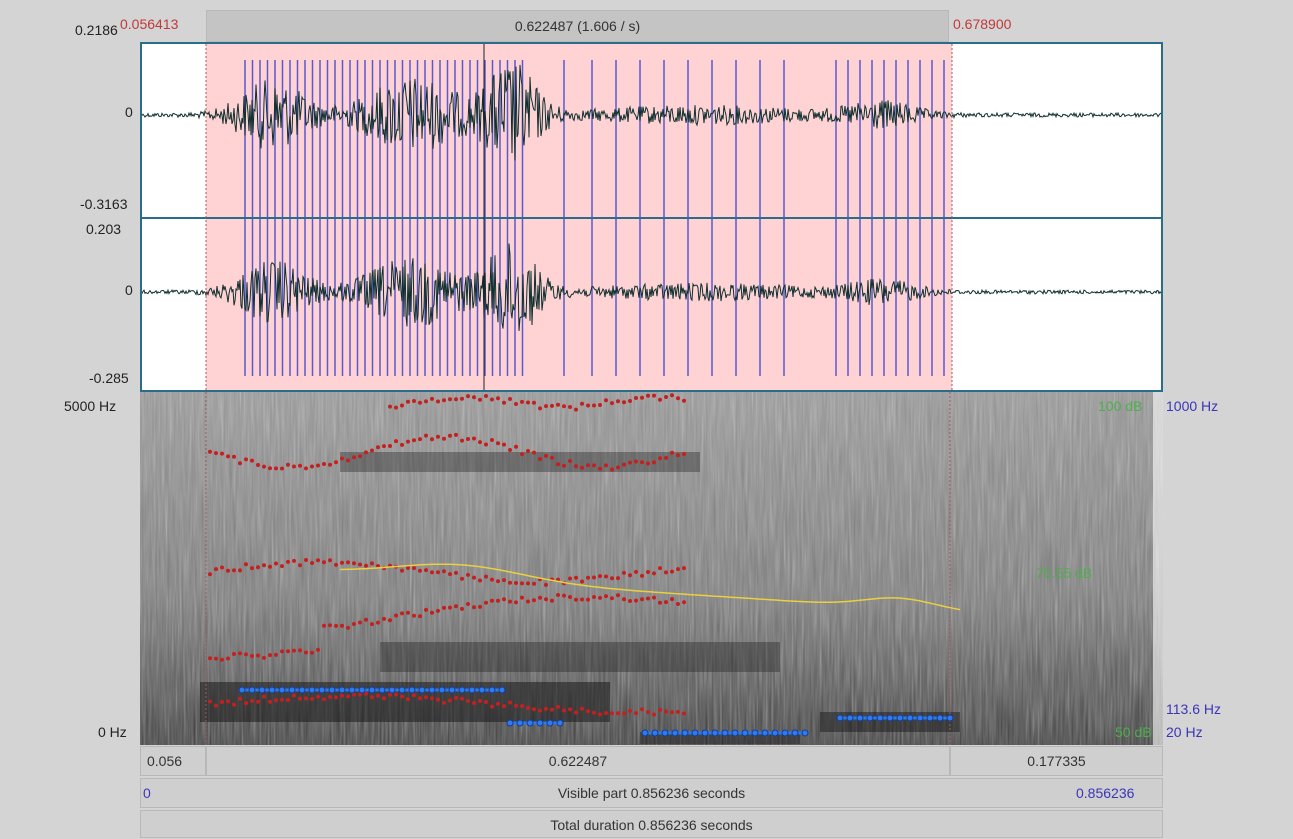 The height and width of the screenshot is (839, 1293). Describe the element at coordinates (1193, 709) in the screenshot. I see `pitch-value-label: 113.6 Hz` at that location.